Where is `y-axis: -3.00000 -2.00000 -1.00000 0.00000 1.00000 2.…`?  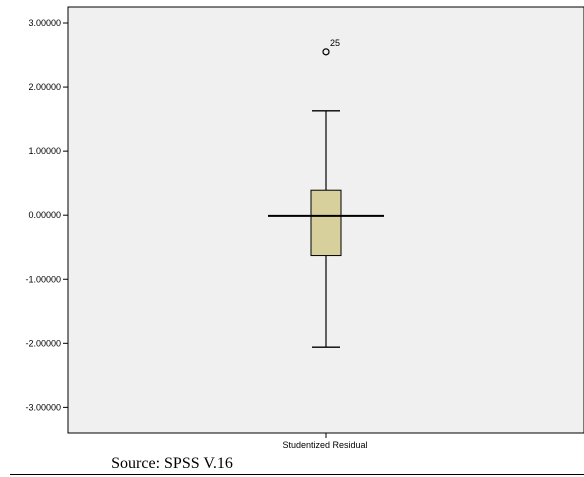 y-axis: -3.00000 -2.00000 -1.00000 0.00000 1.00000 2.… is located at coordinates (46, 215).